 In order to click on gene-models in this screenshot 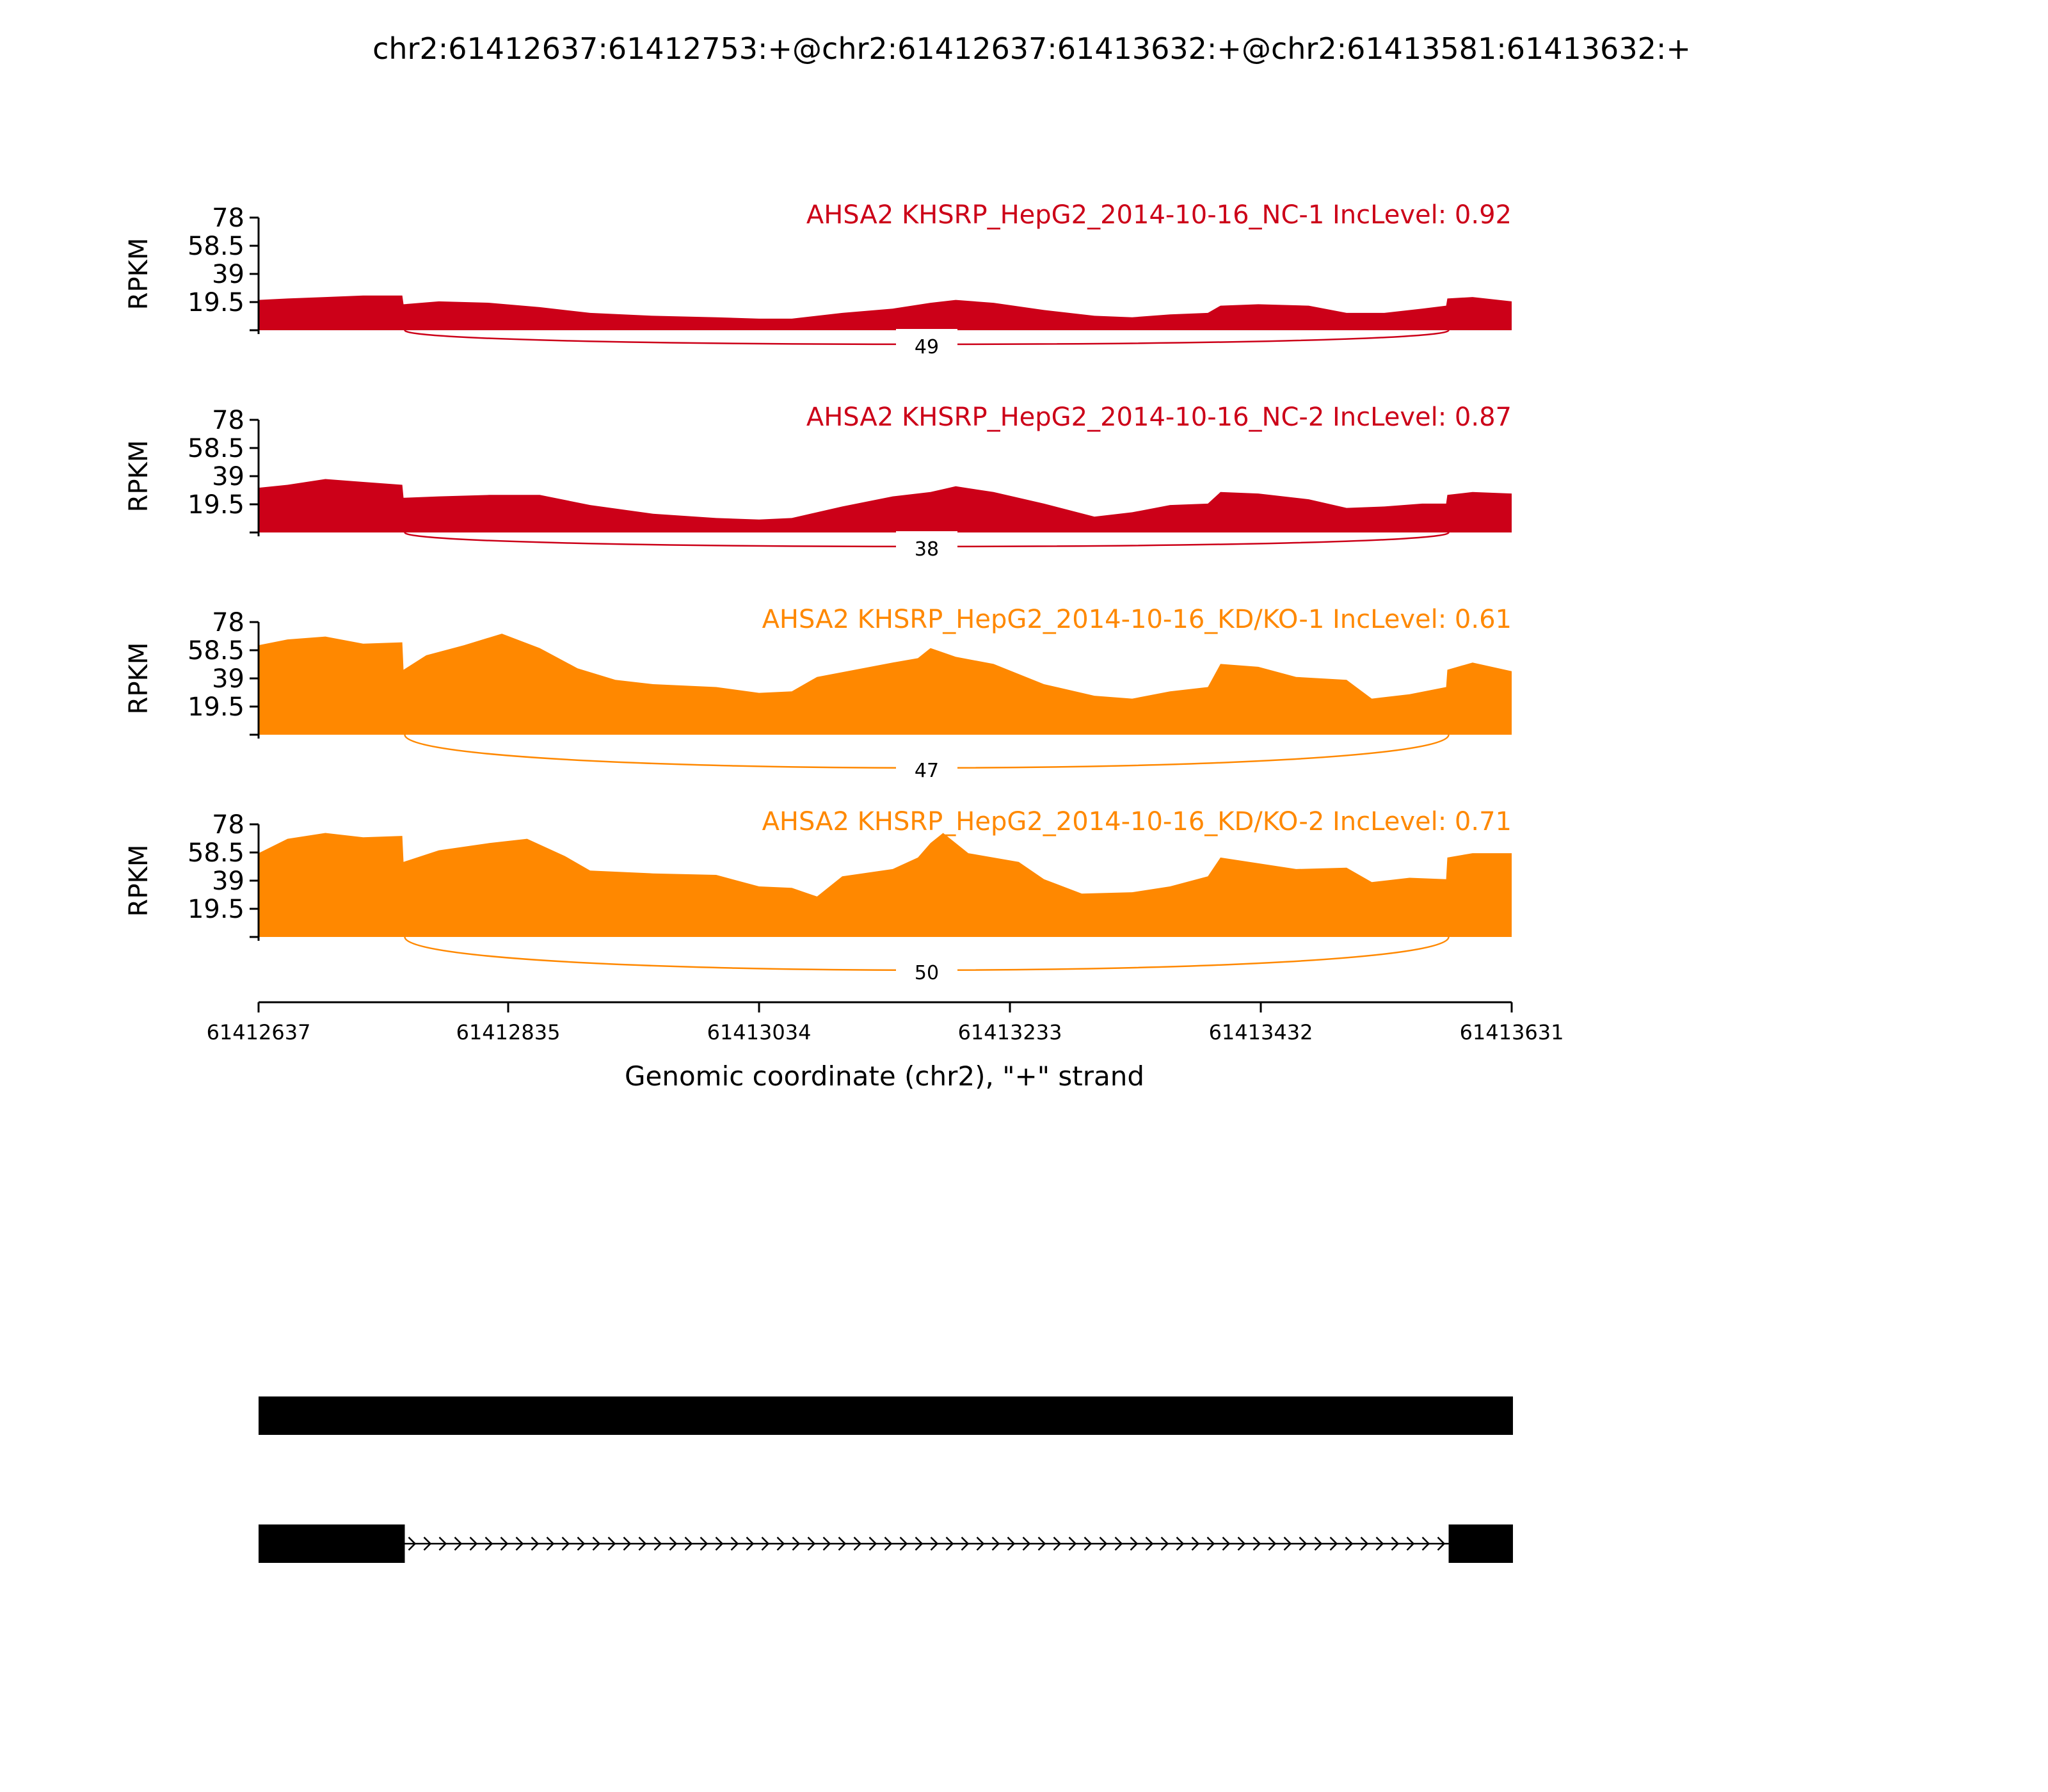, I will do `click(886, 1479)`.